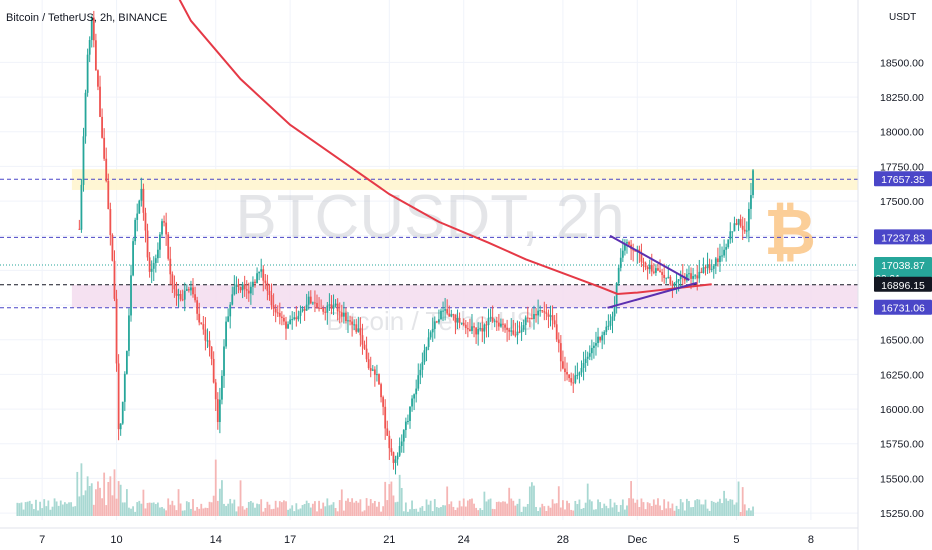 The image size is (932, 550). I want to click on price-label-text: 16731.06, so click(903, 309).